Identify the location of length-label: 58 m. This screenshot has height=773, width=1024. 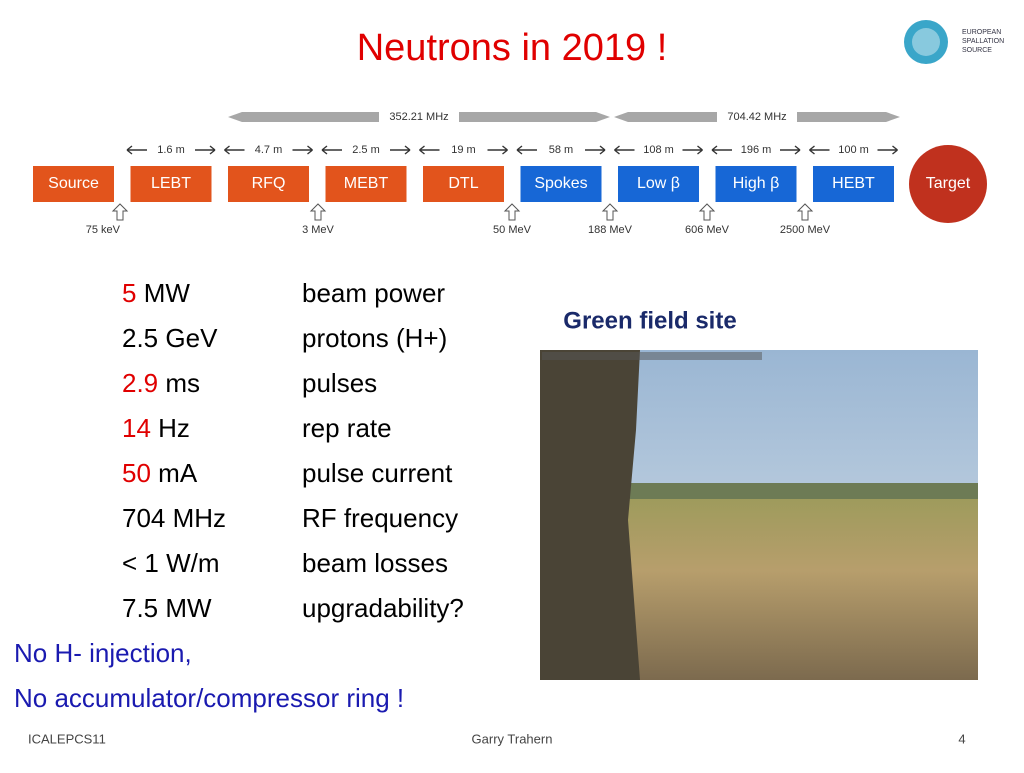
(561, 150).